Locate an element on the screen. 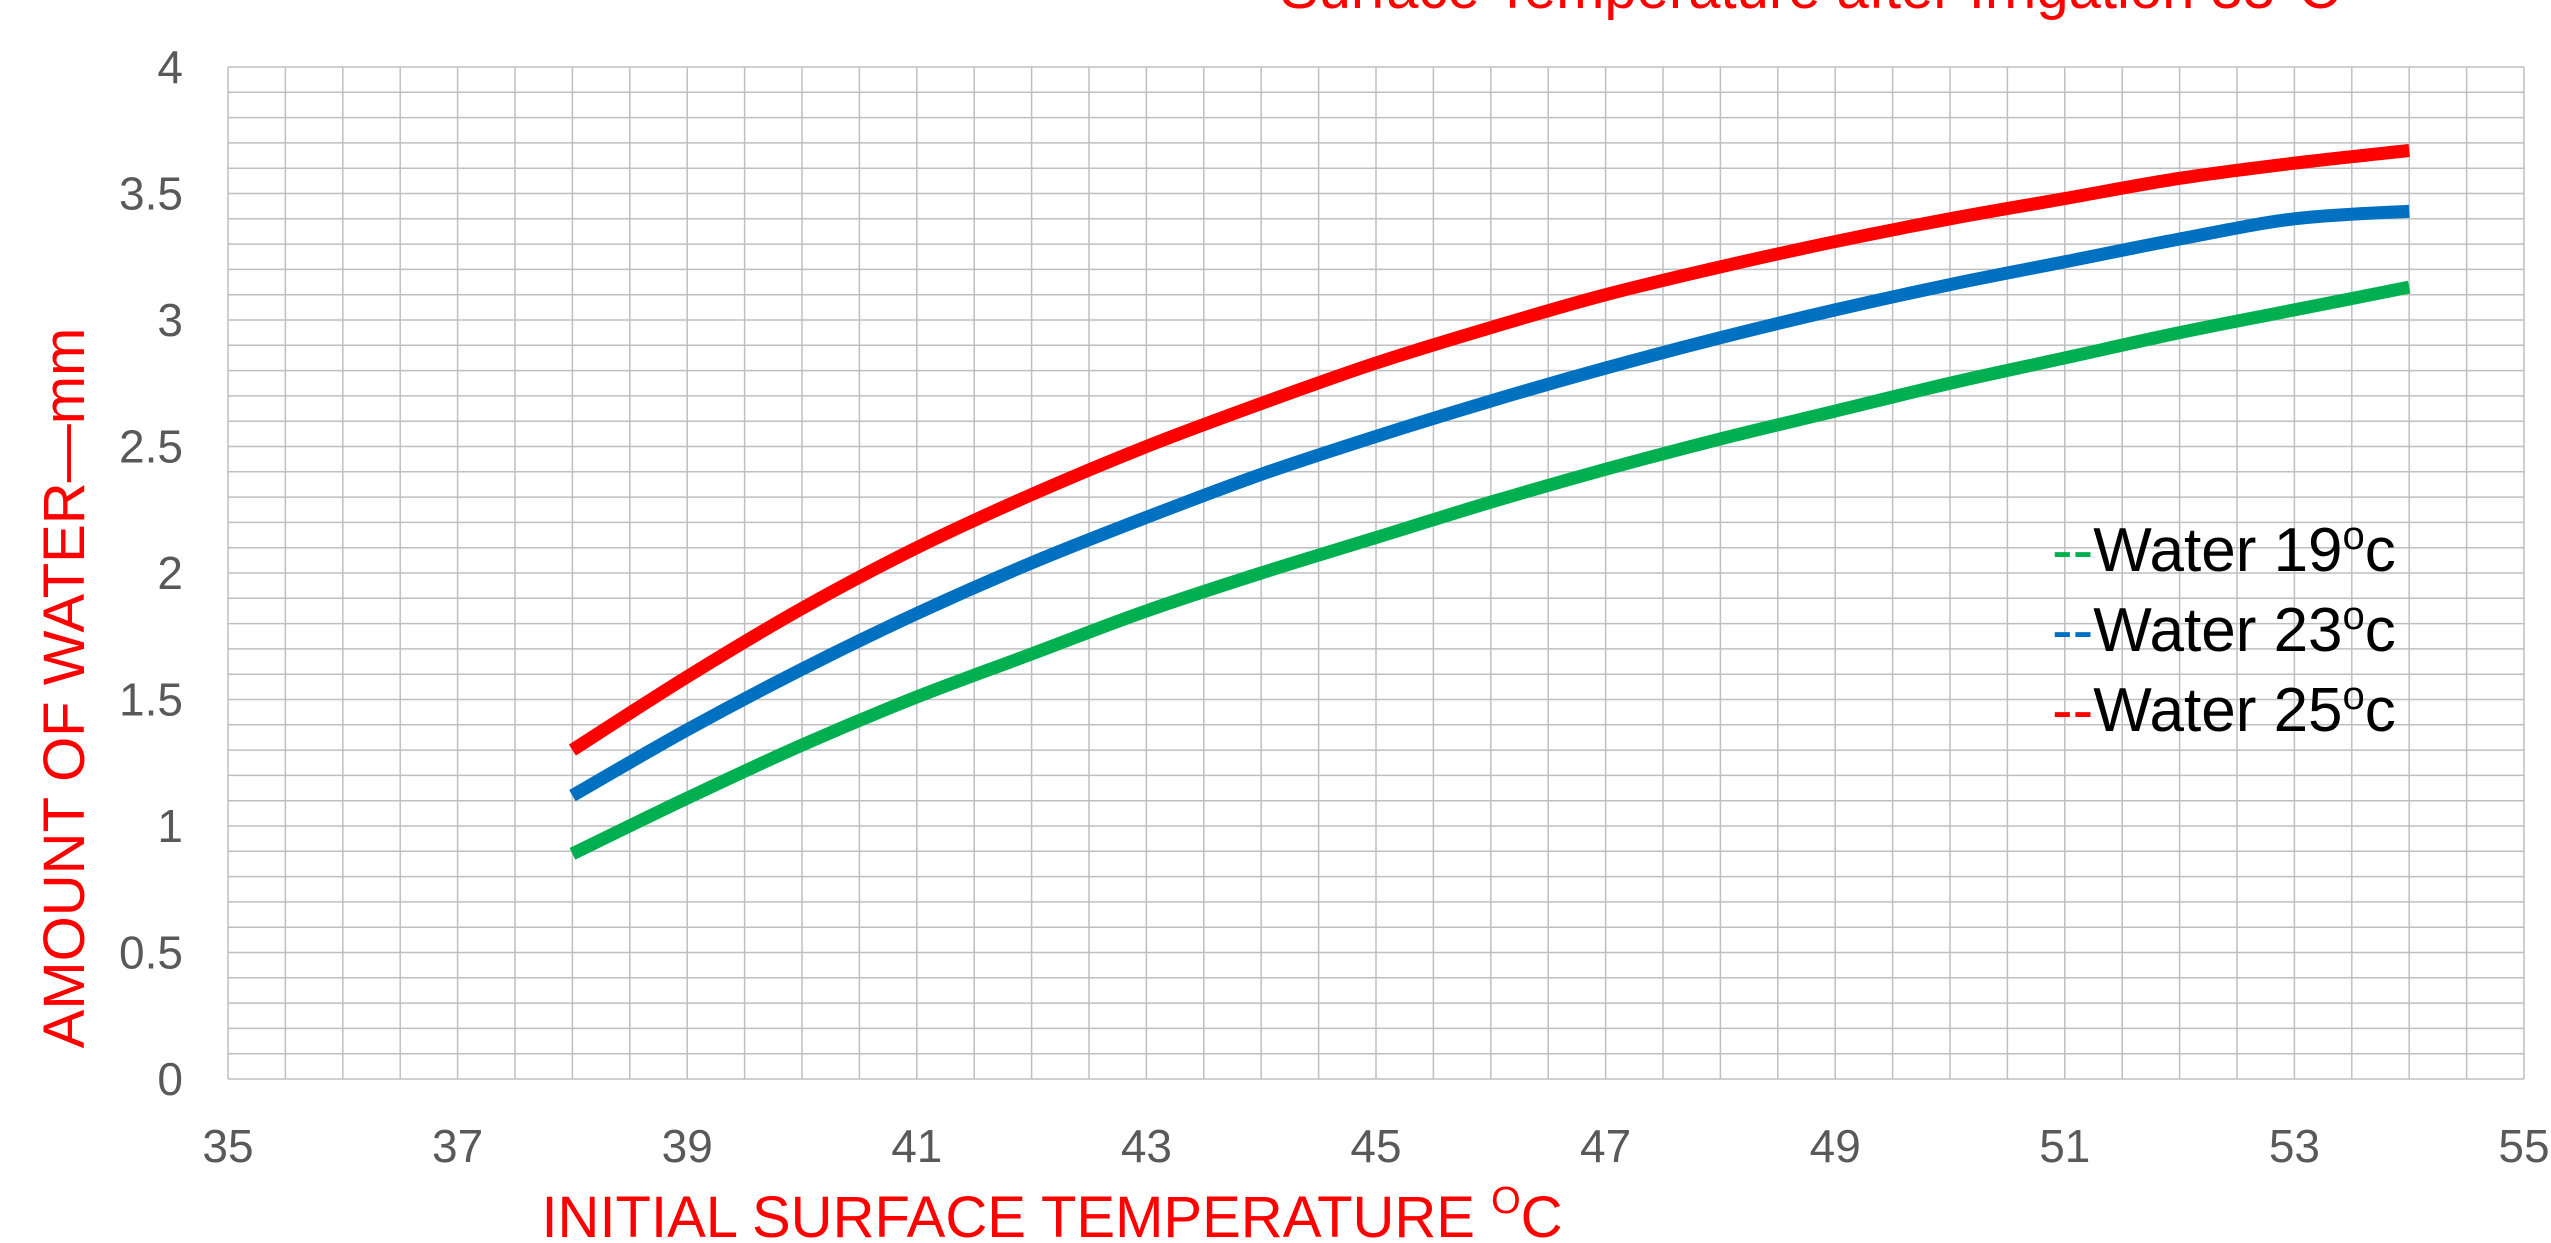 The height and width of the screenshot is (1243, 2551). x-axis-ticks: 35 37 39 41 43 45 47 49 51 53 55 is located at coordinates (1375, 1146).